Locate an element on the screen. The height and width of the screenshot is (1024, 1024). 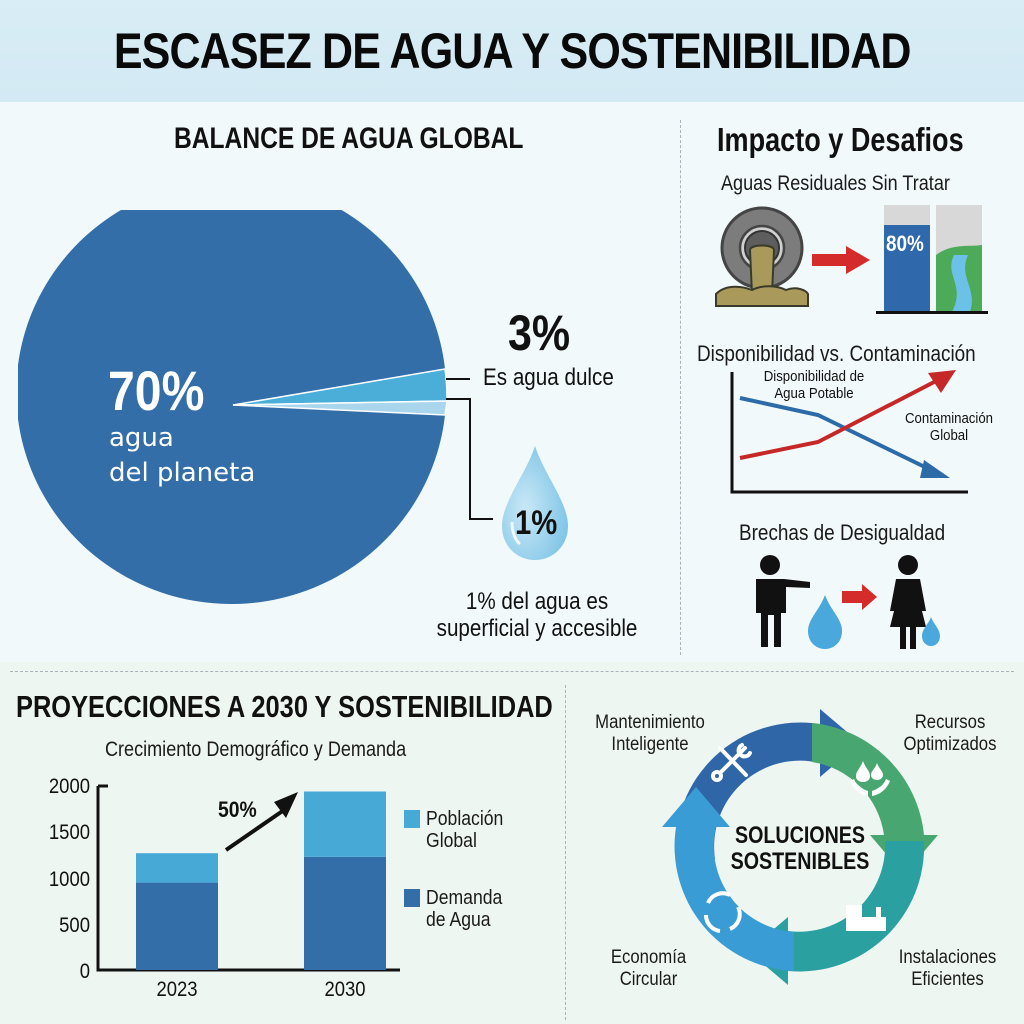
solution-recursos-line2: Optimizados is located at coordinates (950, 744).